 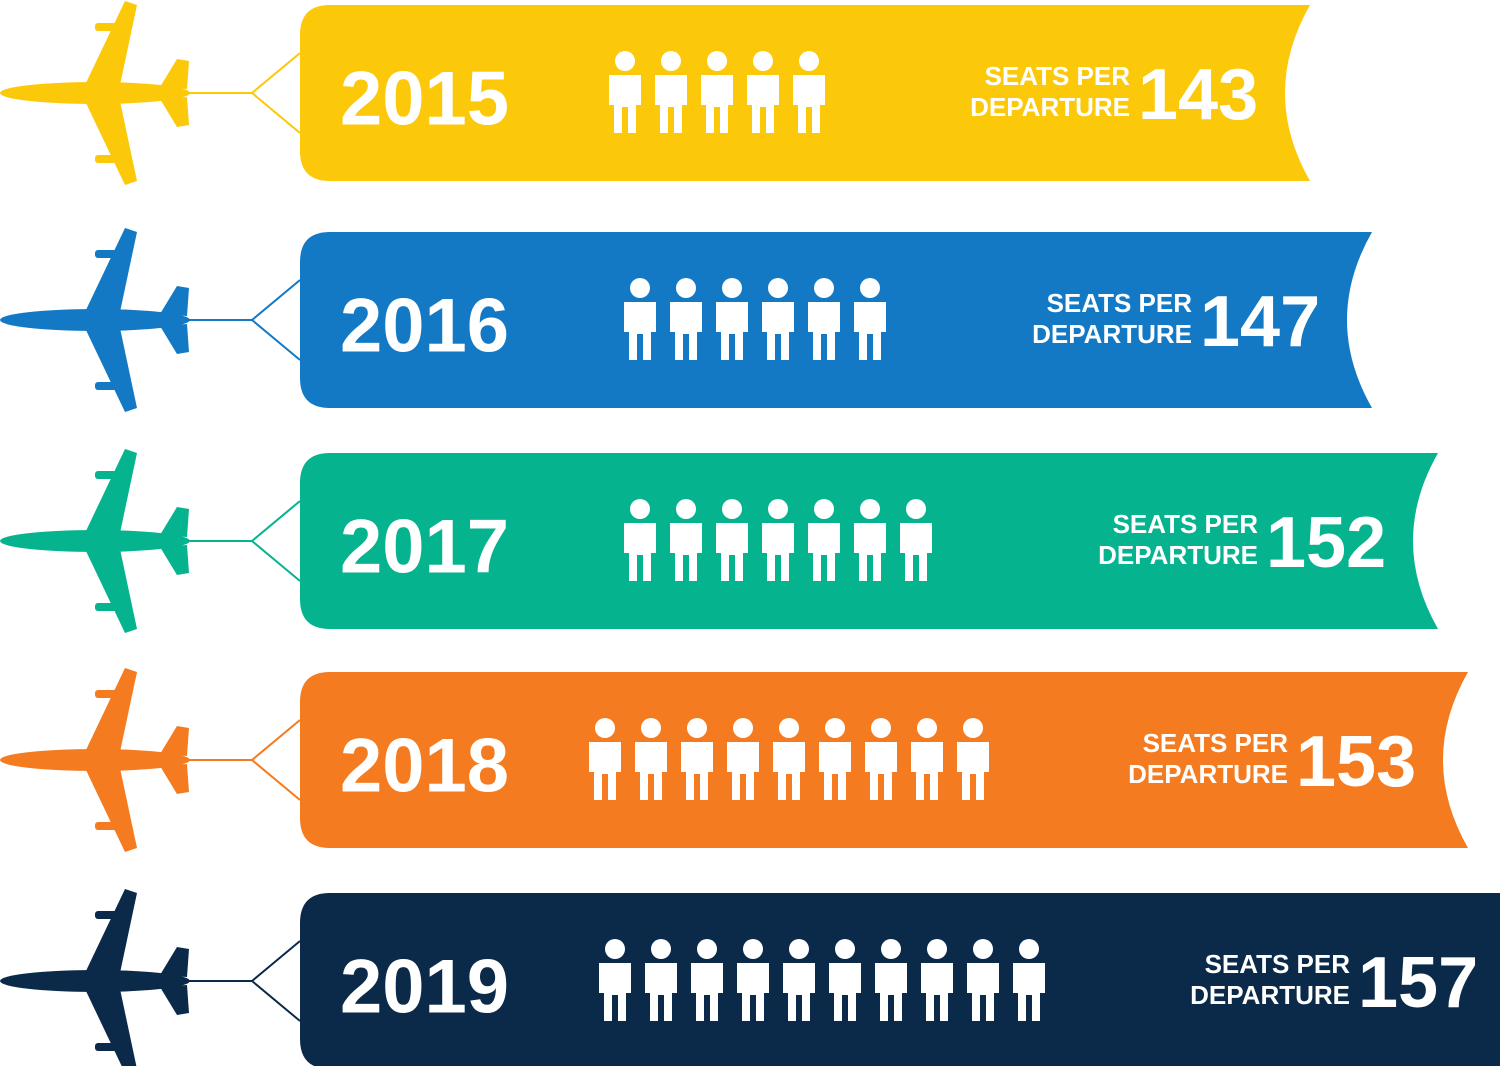 What do you see at coordinates (424, 766) in the screenshot?
I see `year: 2018` at bounding box center [424, 766].